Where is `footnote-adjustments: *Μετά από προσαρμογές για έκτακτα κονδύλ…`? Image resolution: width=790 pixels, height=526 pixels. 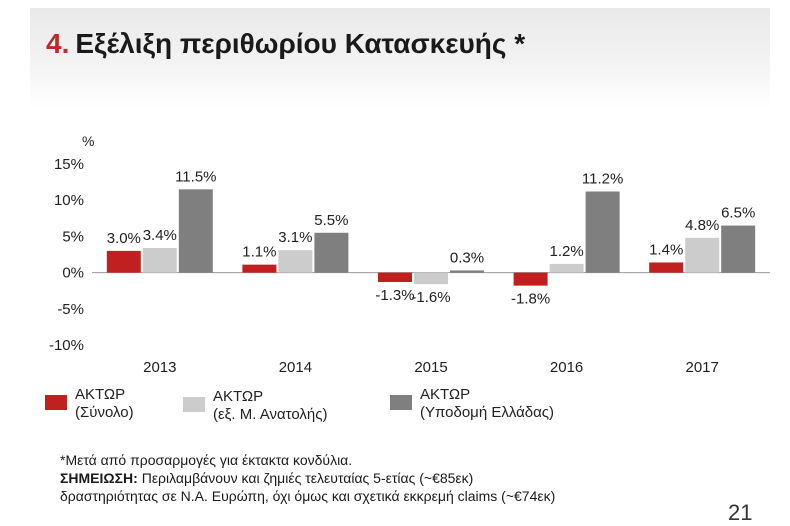 footnote-adjustments: *Μετά από προσαρμογές για έκτακτα κονδύλ… is located at coordinates (206, 460).